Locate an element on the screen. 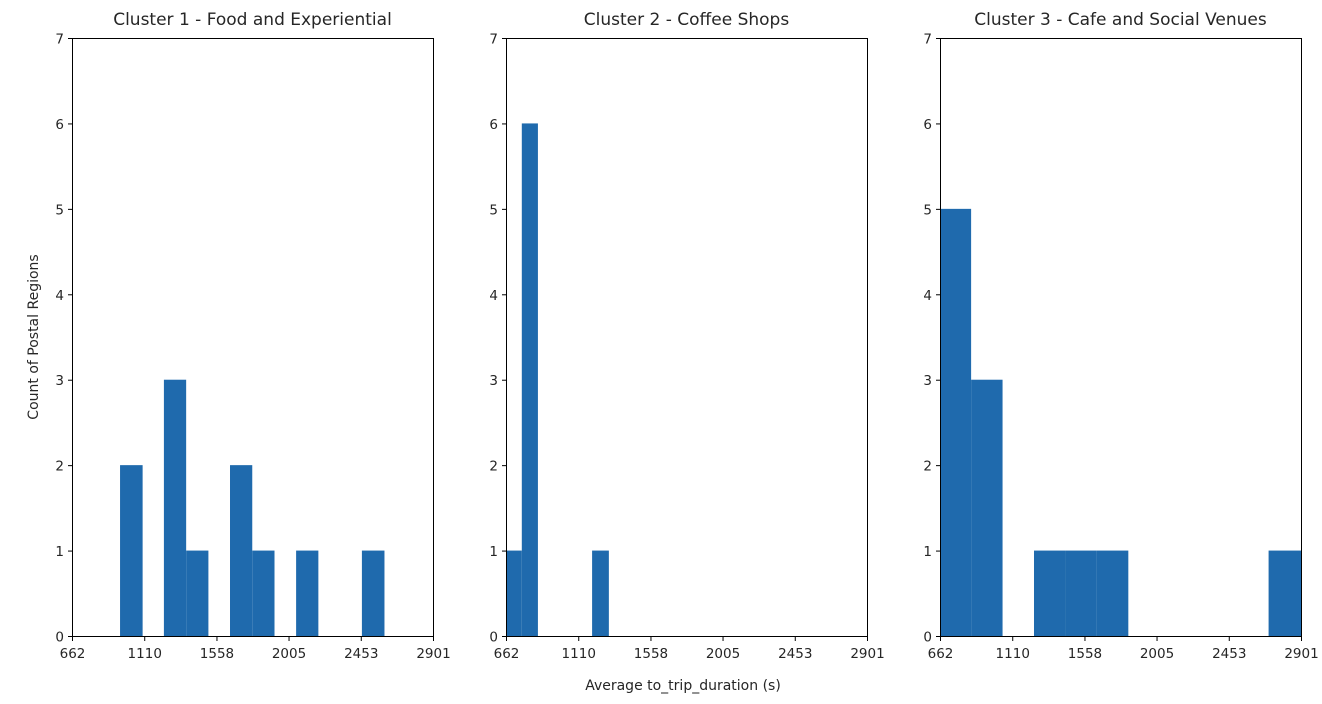  y-axis-label: Count of Postal Regions is located at coordinates (34, 336).